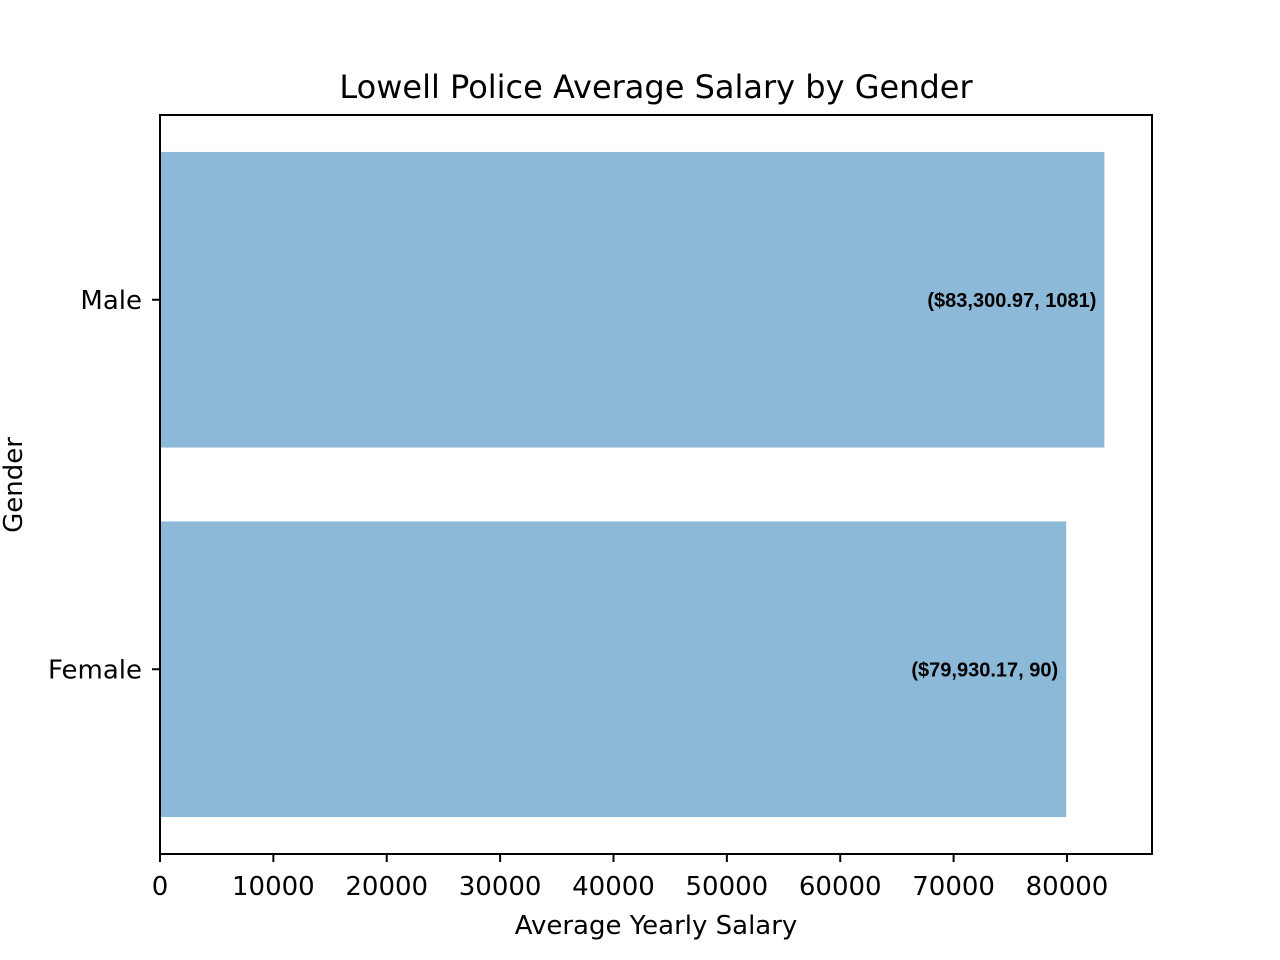  What do you see at coordinates (111, 301) in the screenshot?
I see `y-tick-label-male: Male` at bounding box center [111, 301].